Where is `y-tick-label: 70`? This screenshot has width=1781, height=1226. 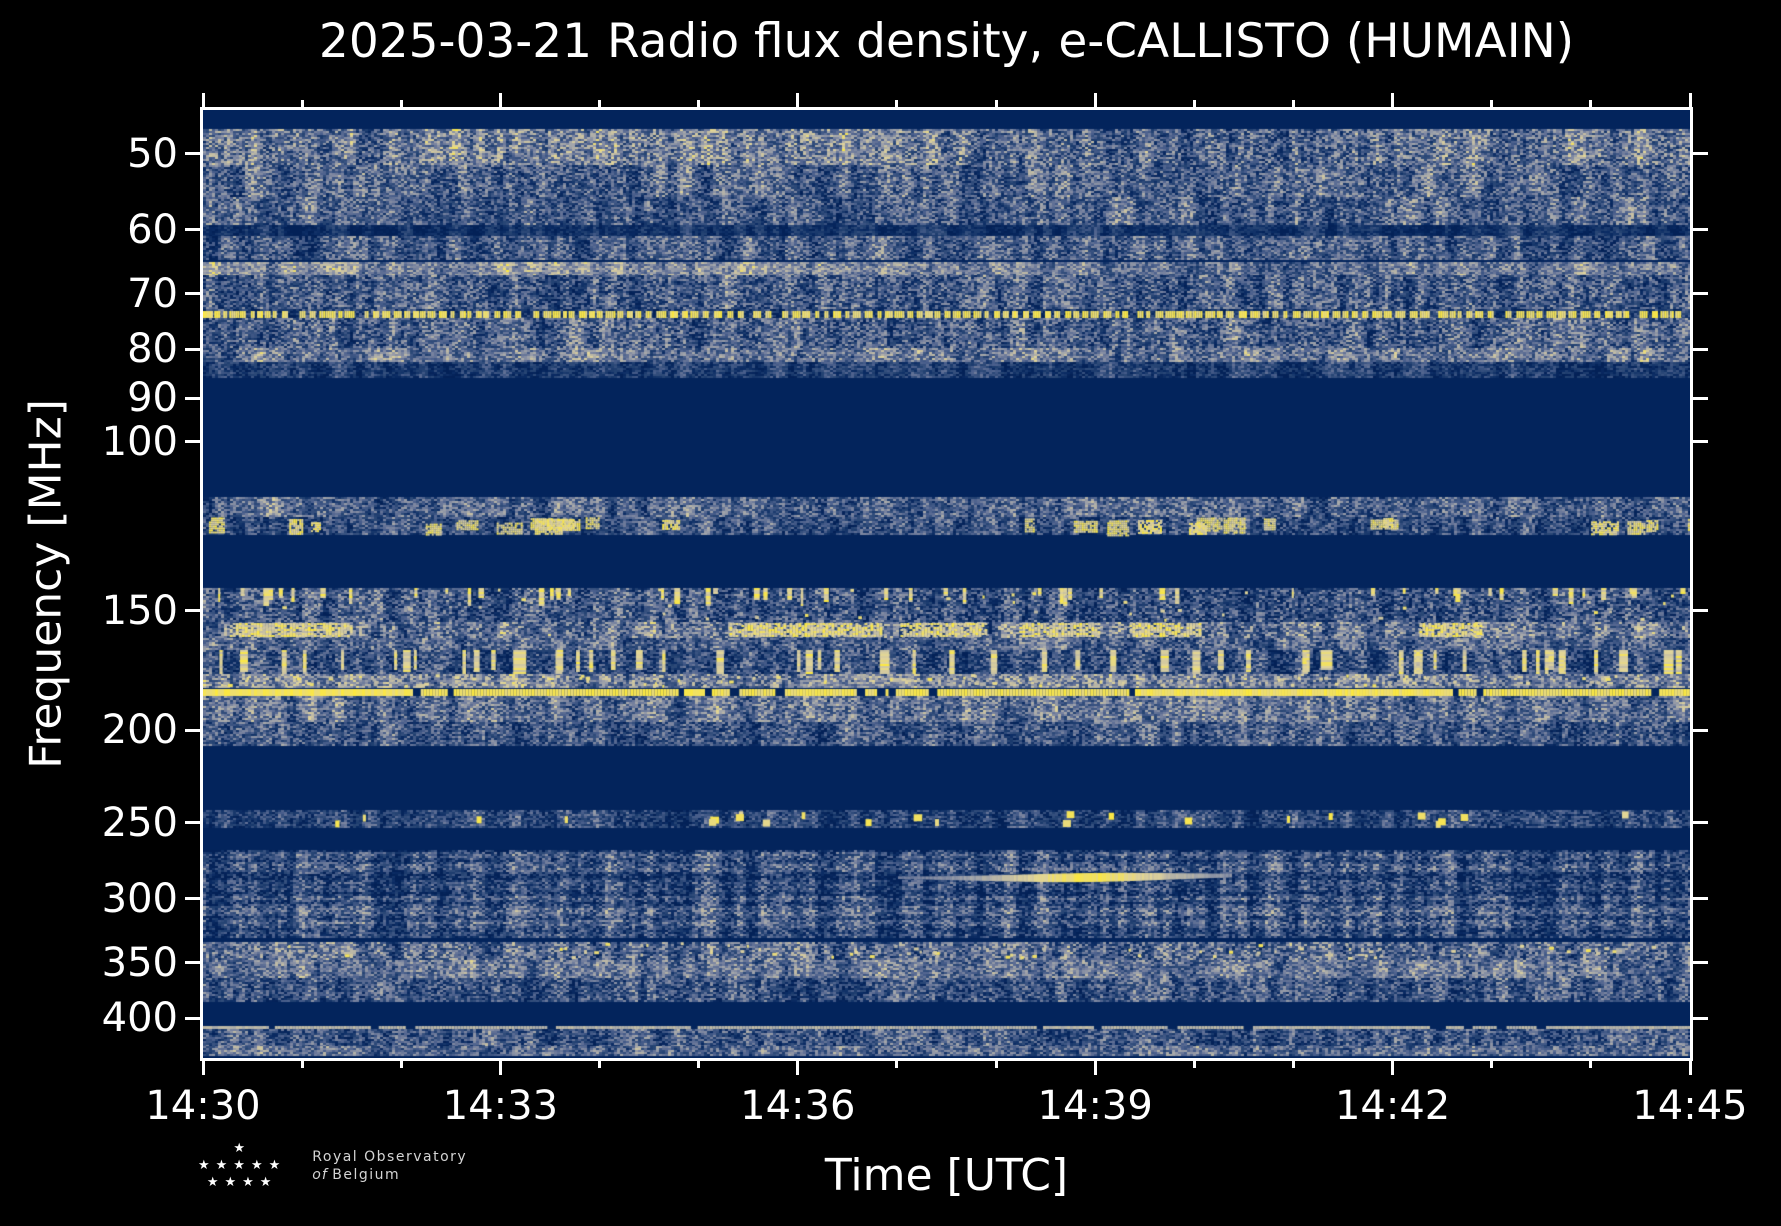 y-tick-label: 70 is located at coordinates (152, 293).